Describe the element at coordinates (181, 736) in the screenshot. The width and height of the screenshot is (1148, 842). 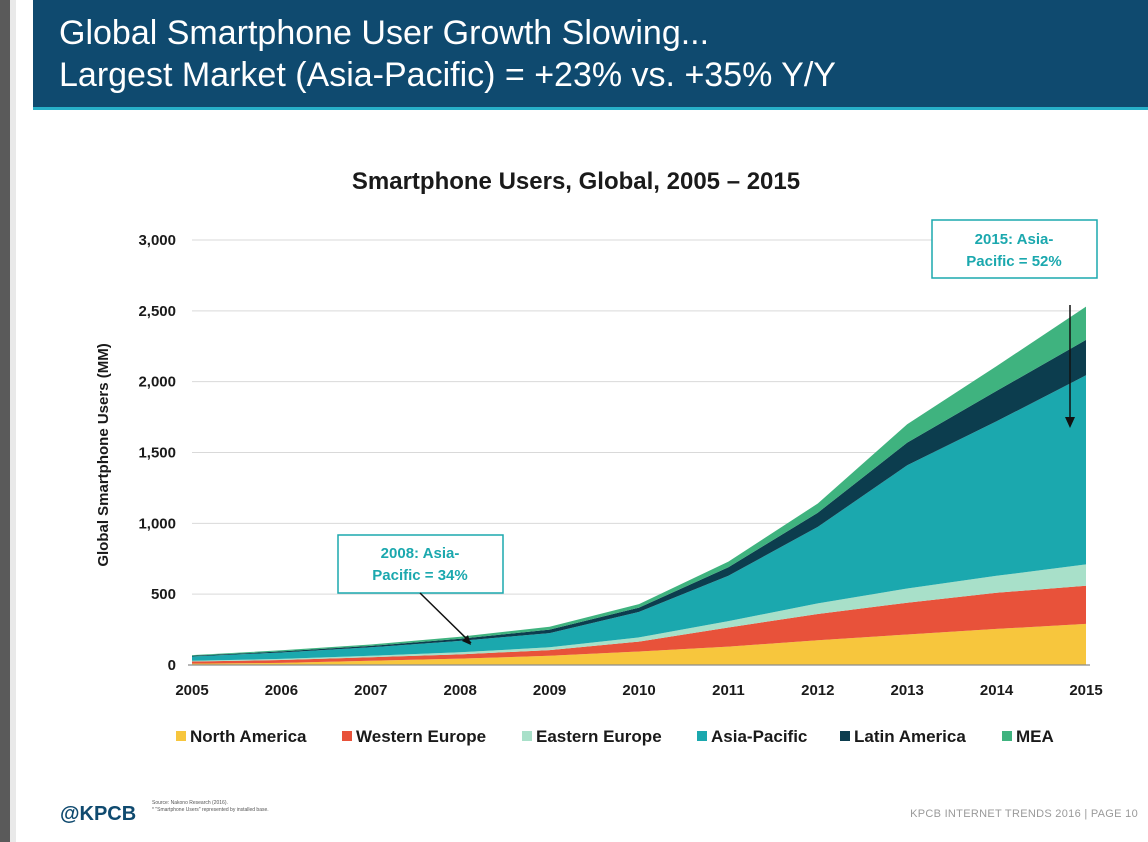
I see `legend-swatch-north-america` at that location.